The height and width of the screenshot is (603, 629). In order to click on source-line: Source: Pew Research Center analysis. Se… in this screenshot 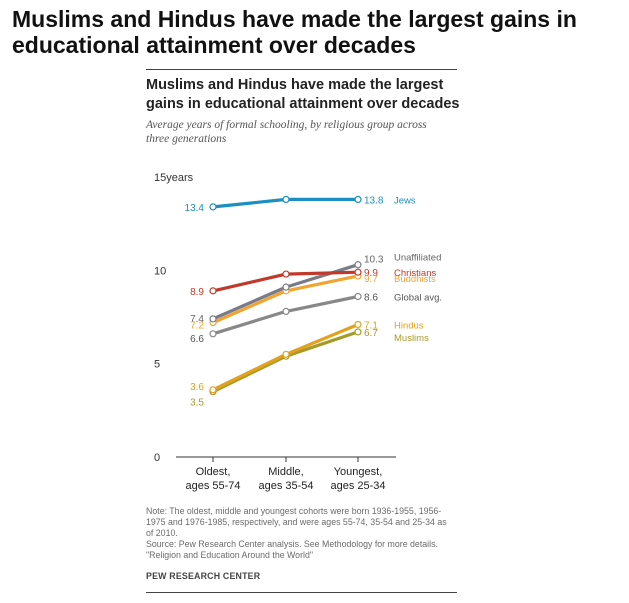, I will do `click(292, 544)`.